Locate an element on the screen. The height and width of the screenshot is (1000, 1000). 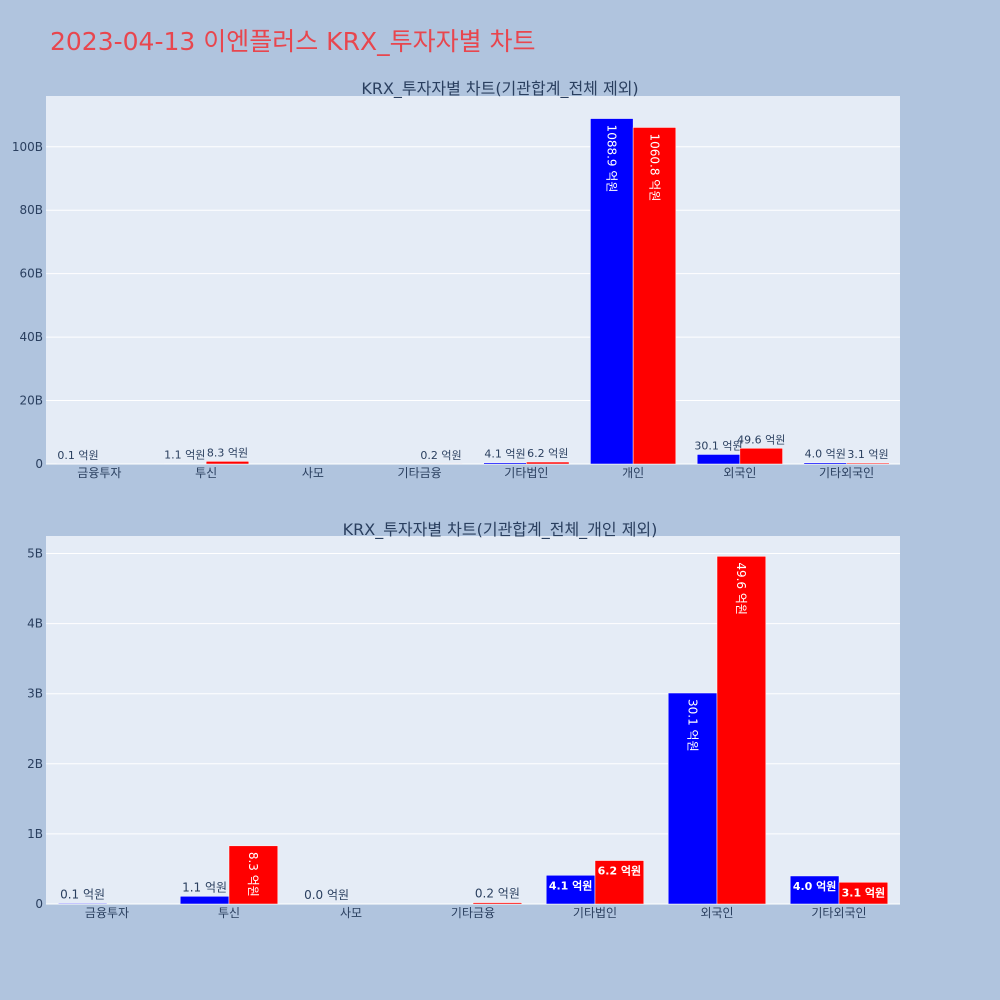
y-tick-label: 60B is located at coordinates (31, 274).